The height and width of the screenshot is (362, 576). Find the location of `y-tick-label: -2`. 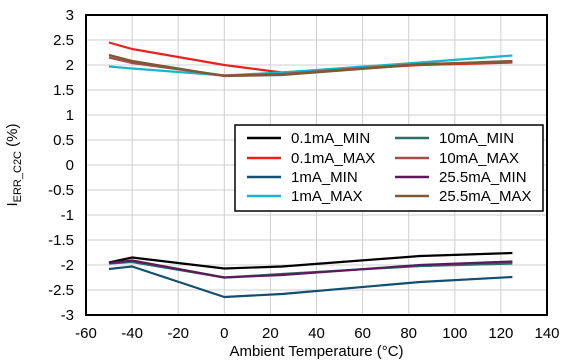

y-tick-label: -2 is located at coordinates (67, 265).